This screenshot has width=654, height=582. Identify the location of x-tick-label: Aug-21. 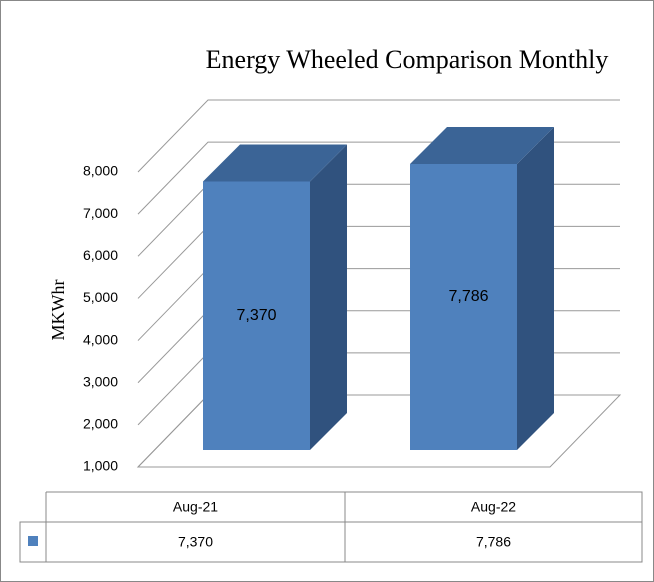
(195, 507).